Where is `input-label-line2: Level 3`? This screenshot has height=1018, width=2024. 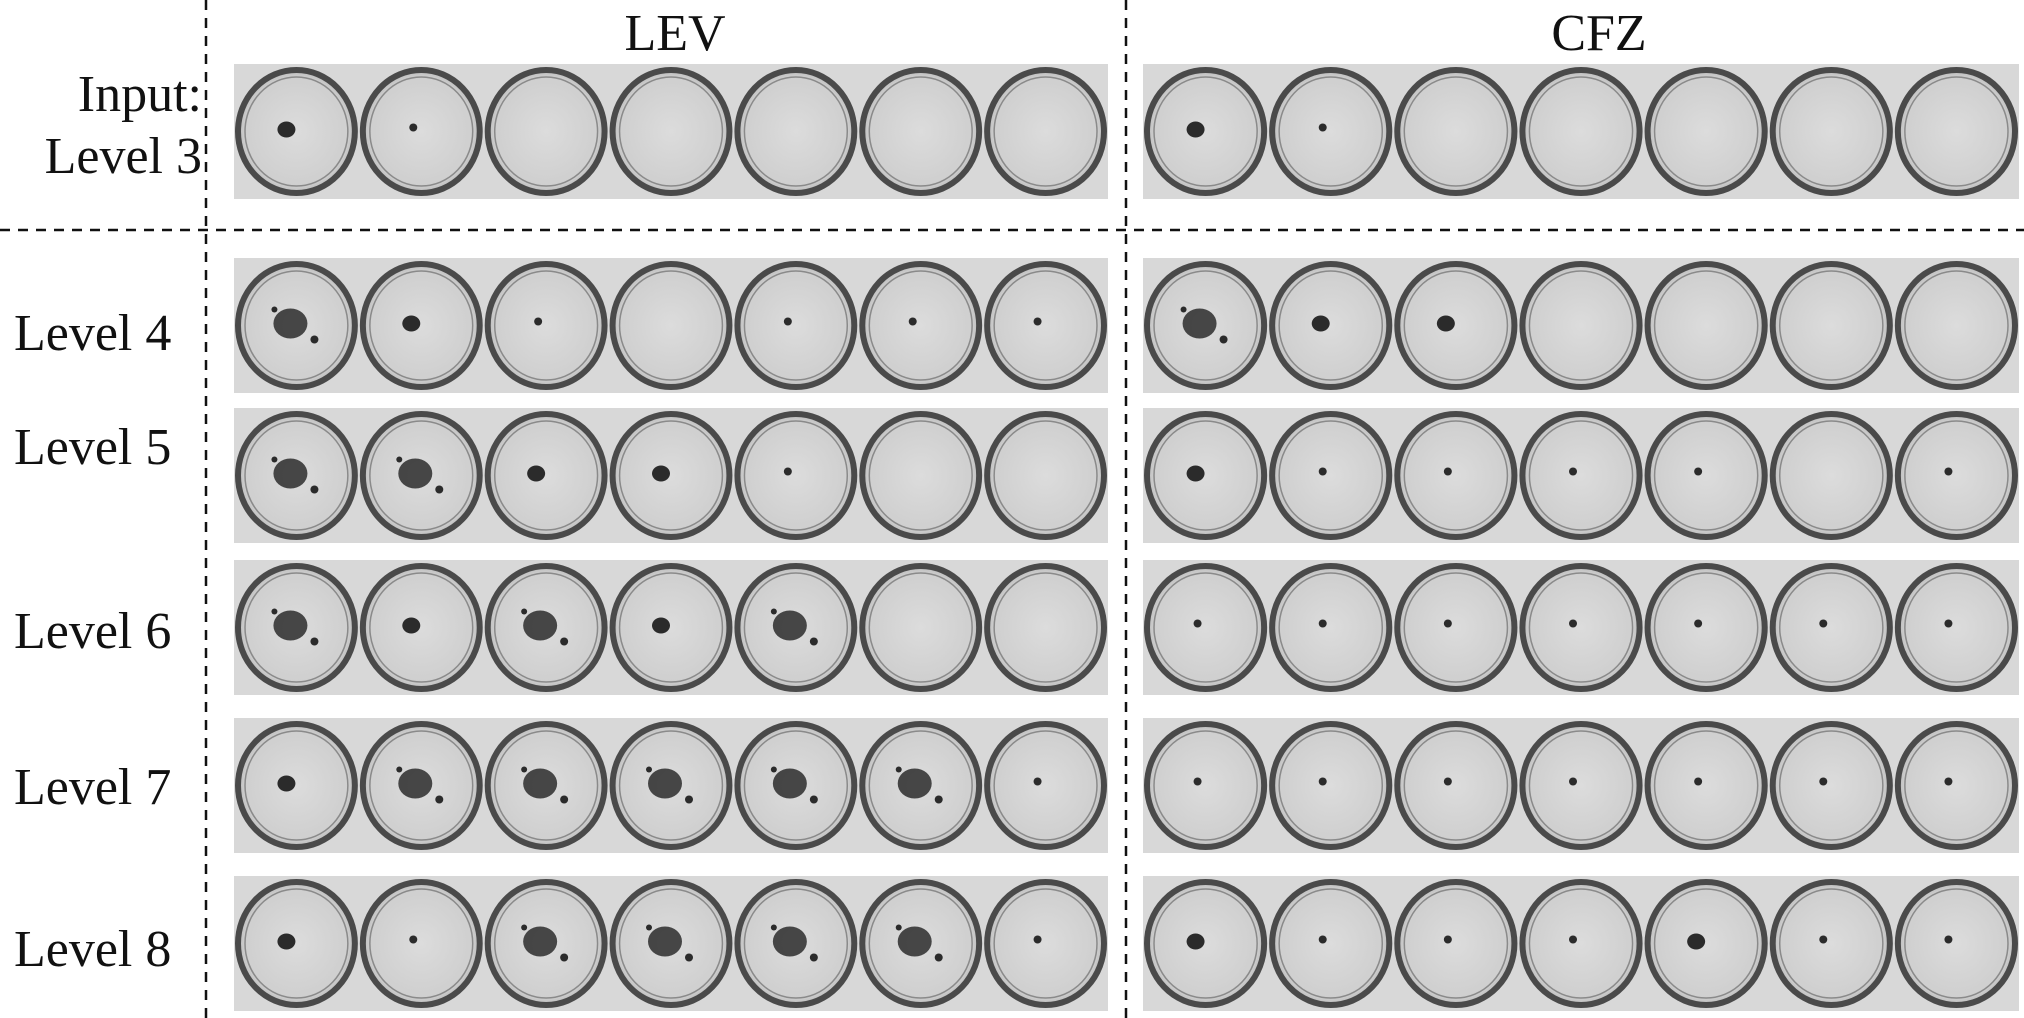
input-label-line2: Level 3 is located at coordinates (123, 156).